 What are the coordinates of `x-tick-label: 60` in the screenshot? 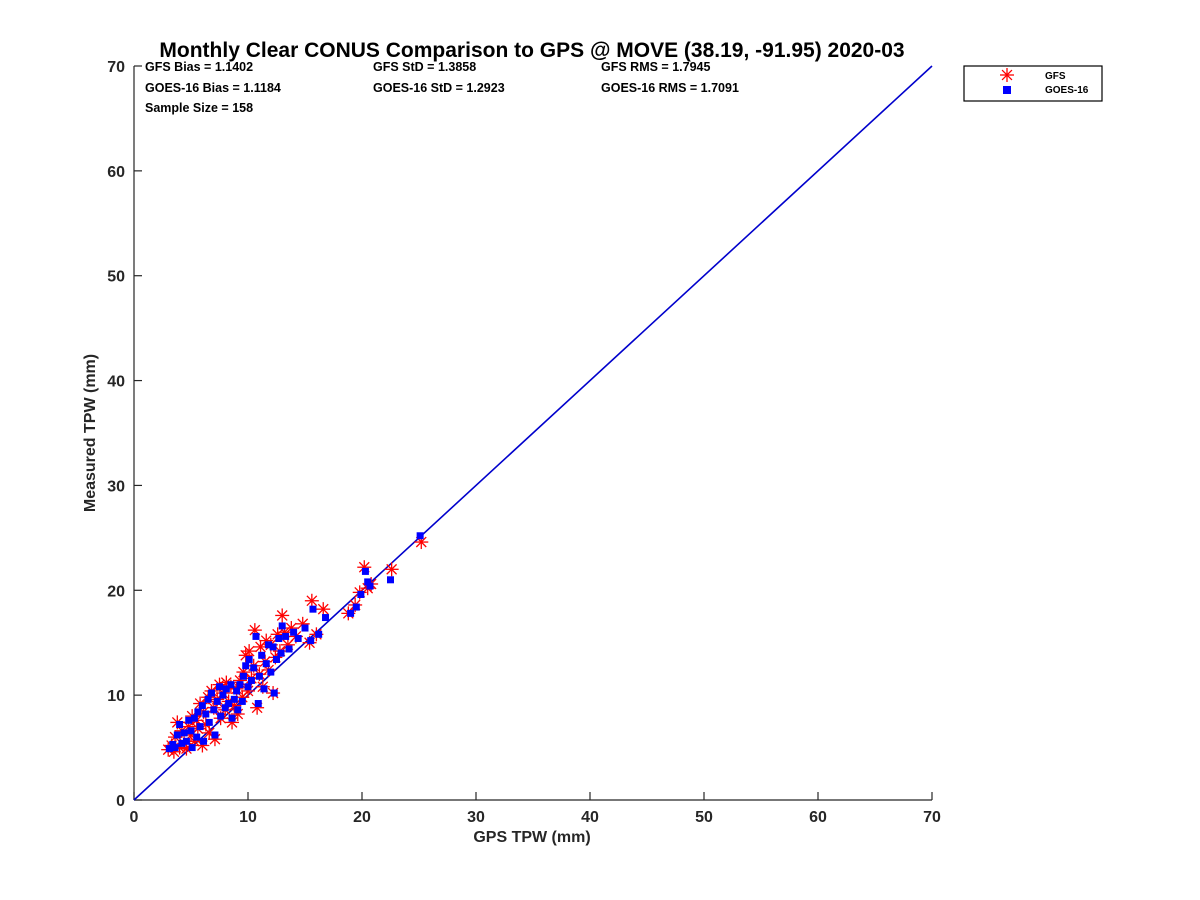 It's located at (818, 817).